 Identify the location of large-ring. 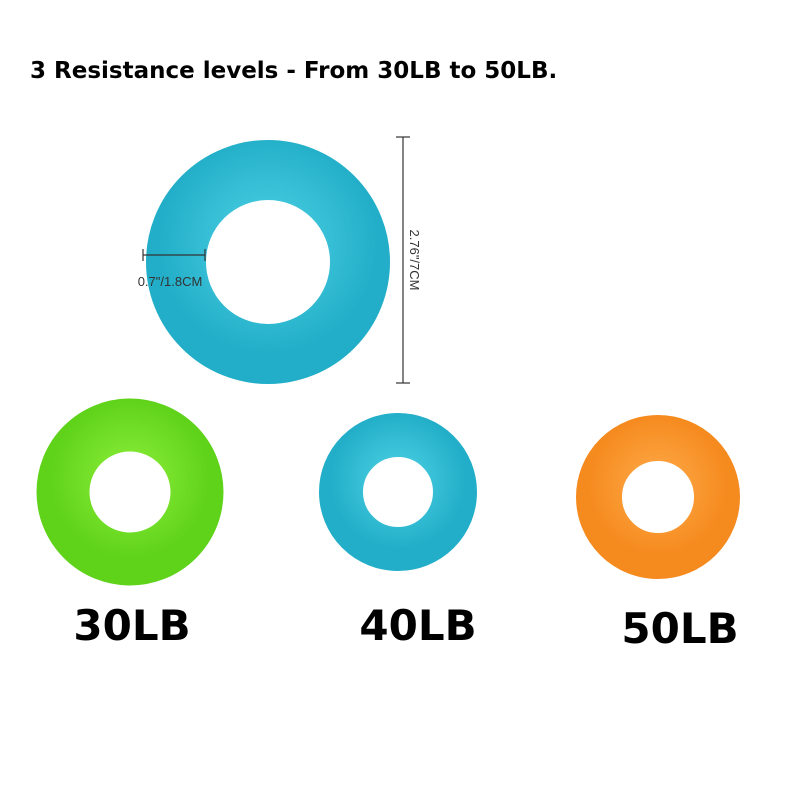
(268, 262).